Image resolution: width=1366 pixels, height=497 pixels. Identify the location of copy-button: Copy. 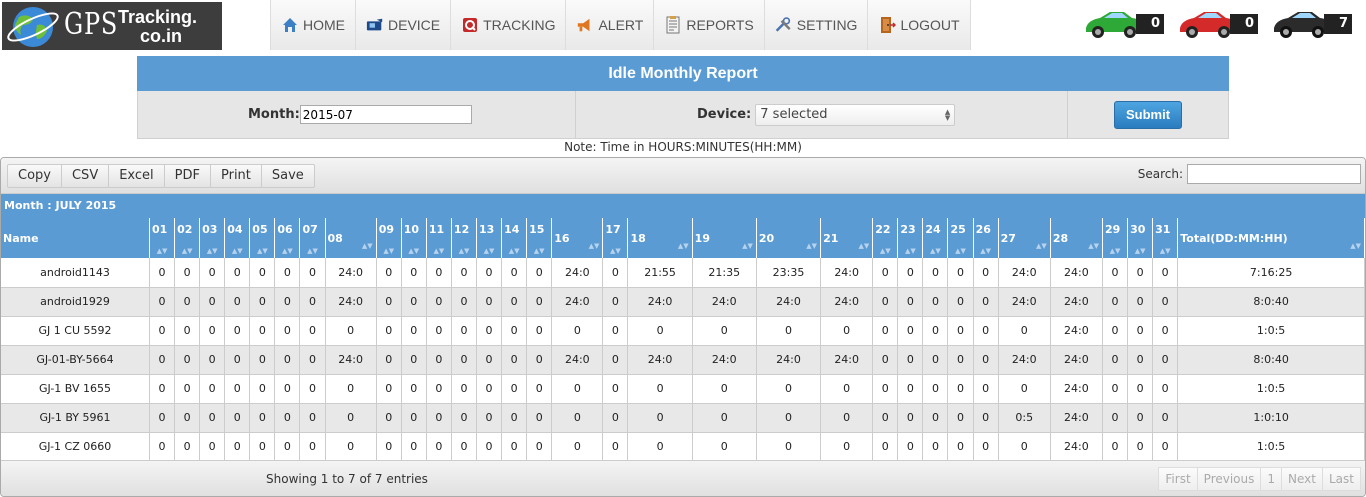
(34, 176).